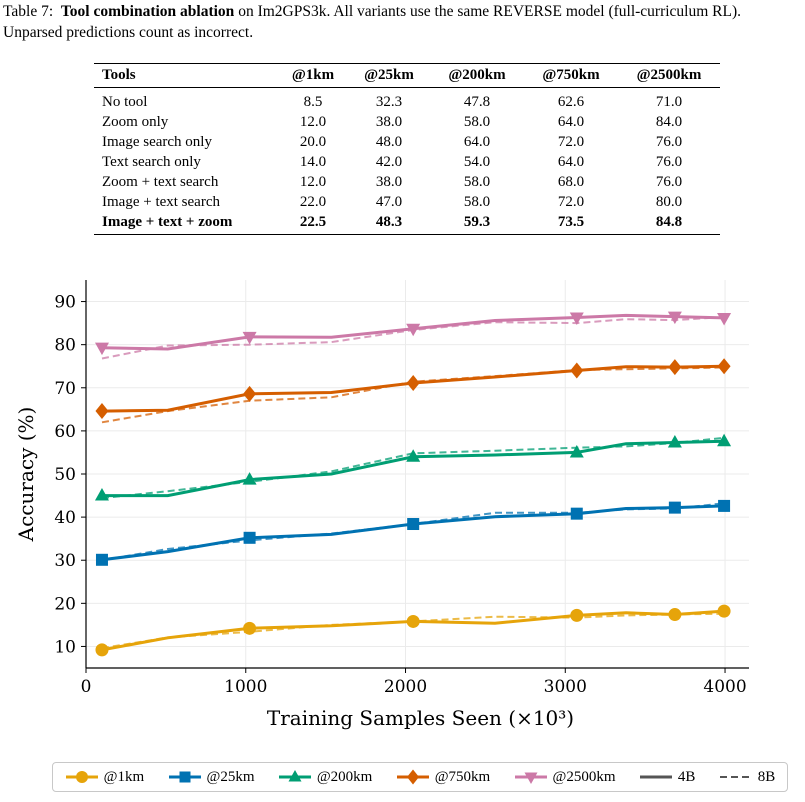 The width and height of the screenshot is (805, 802). I want to click on table-cell: 84.8, so click(669, 222).